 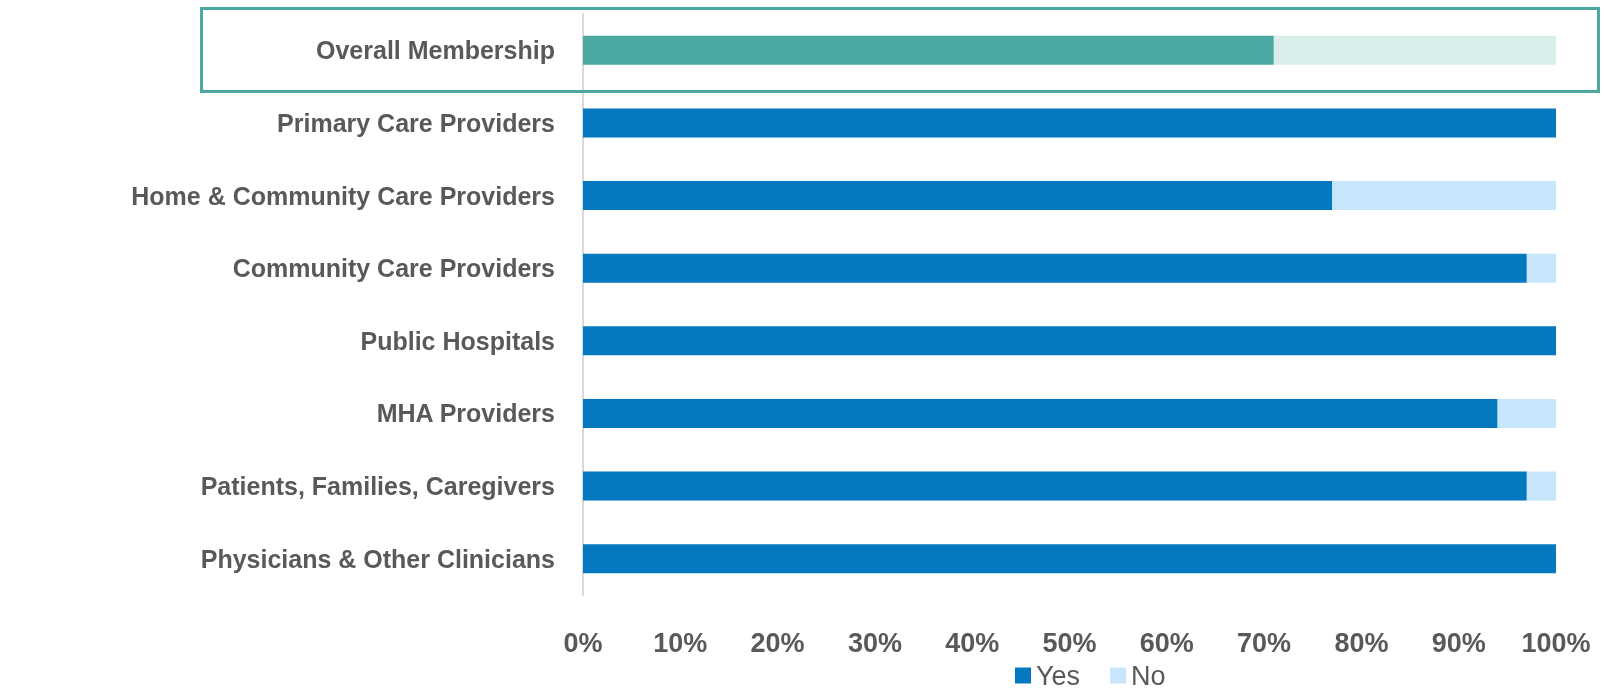 What do you see at coordinates (972, 642) in the screenshot?
I see `x-tick-label: 40%` at bounding box center [972, 642].